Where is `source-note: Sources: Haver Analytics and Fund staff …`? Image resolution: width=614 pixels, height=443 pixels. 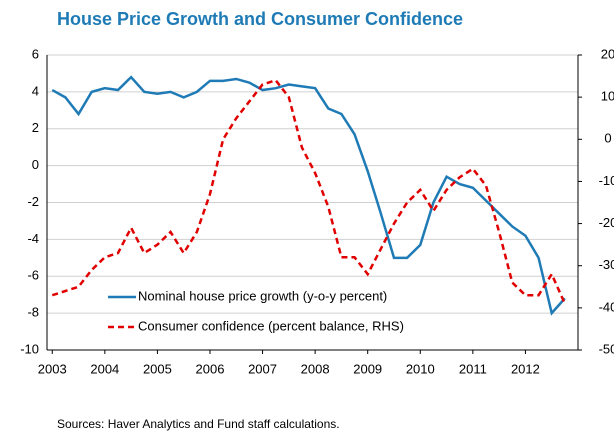
source-note: Sources: Haver Analytics and Fund staff … is located at coordinates (198, 424).